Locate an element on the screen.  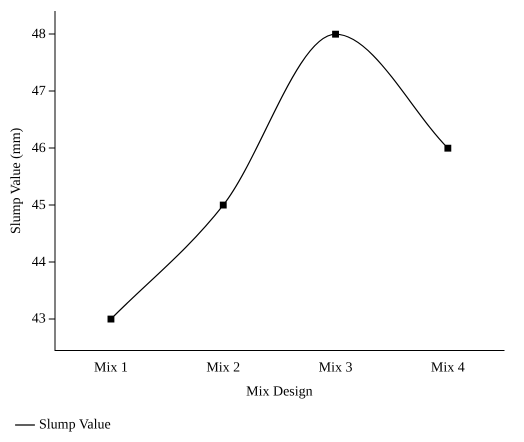
x-tick-label: Mix 1 is located at coordinates (111, 368).